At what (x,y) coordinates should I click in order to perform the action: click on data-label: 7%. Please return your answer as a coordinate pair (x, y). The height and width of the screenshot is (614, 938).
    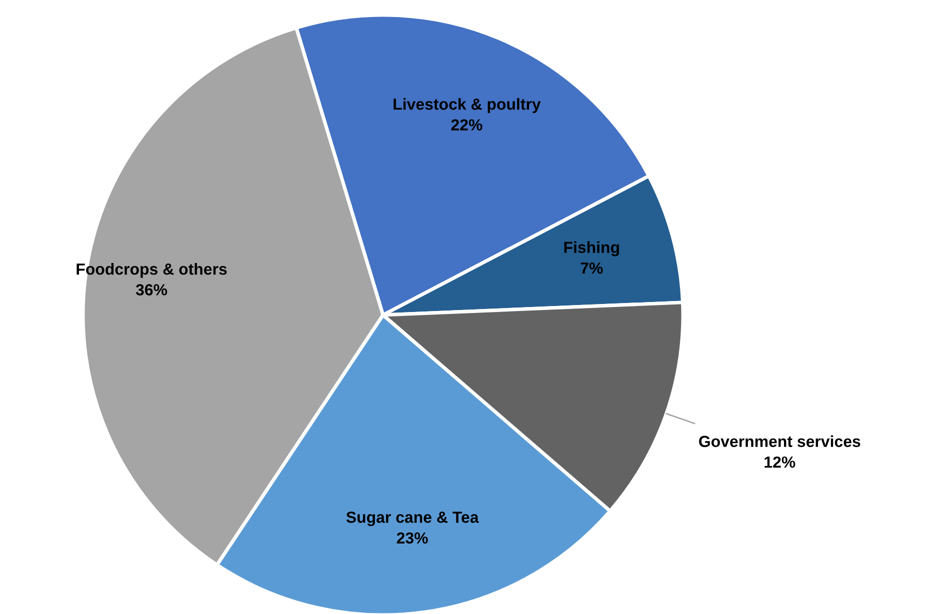
    Looking at the image, I should click on (591, 268).